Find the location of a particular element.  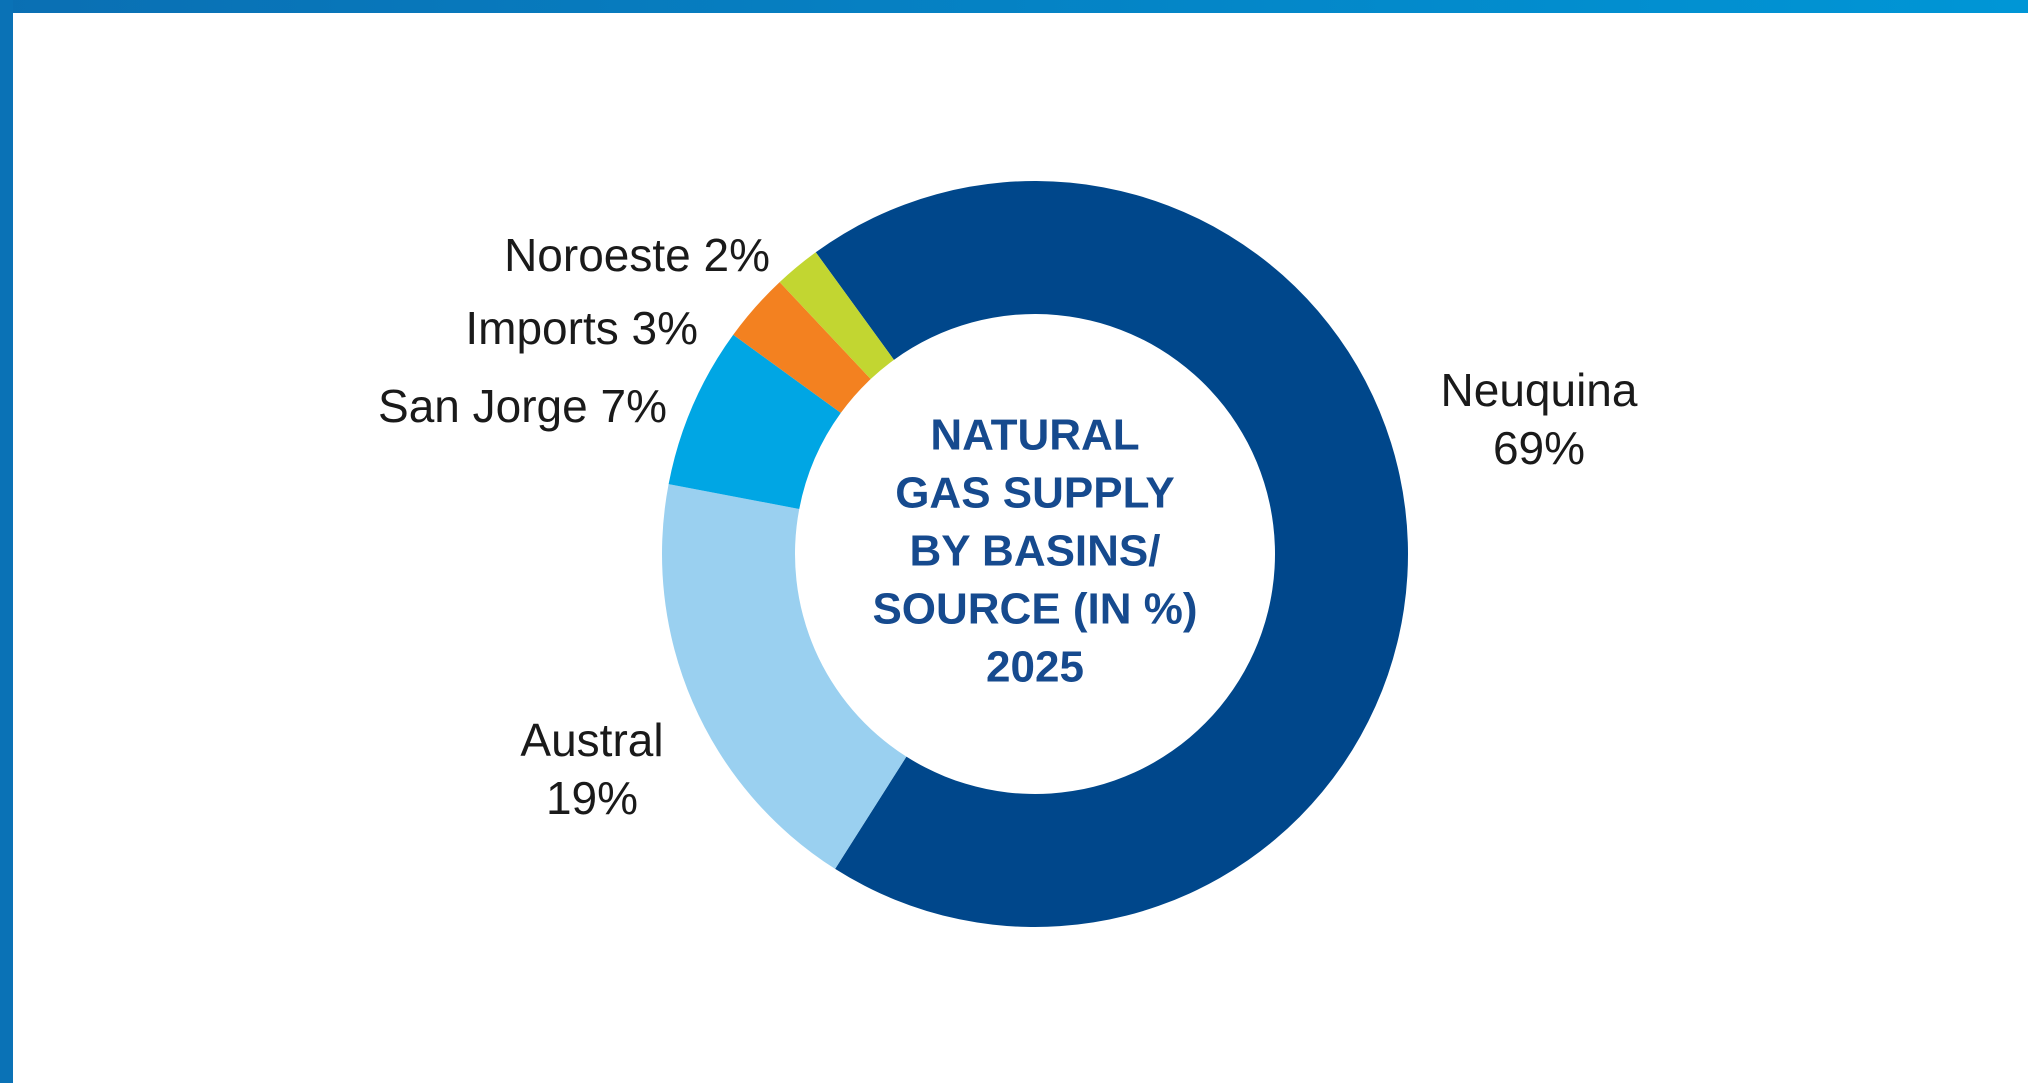

slice-label: San Jorge 7% is located at coordinates (522, 406).